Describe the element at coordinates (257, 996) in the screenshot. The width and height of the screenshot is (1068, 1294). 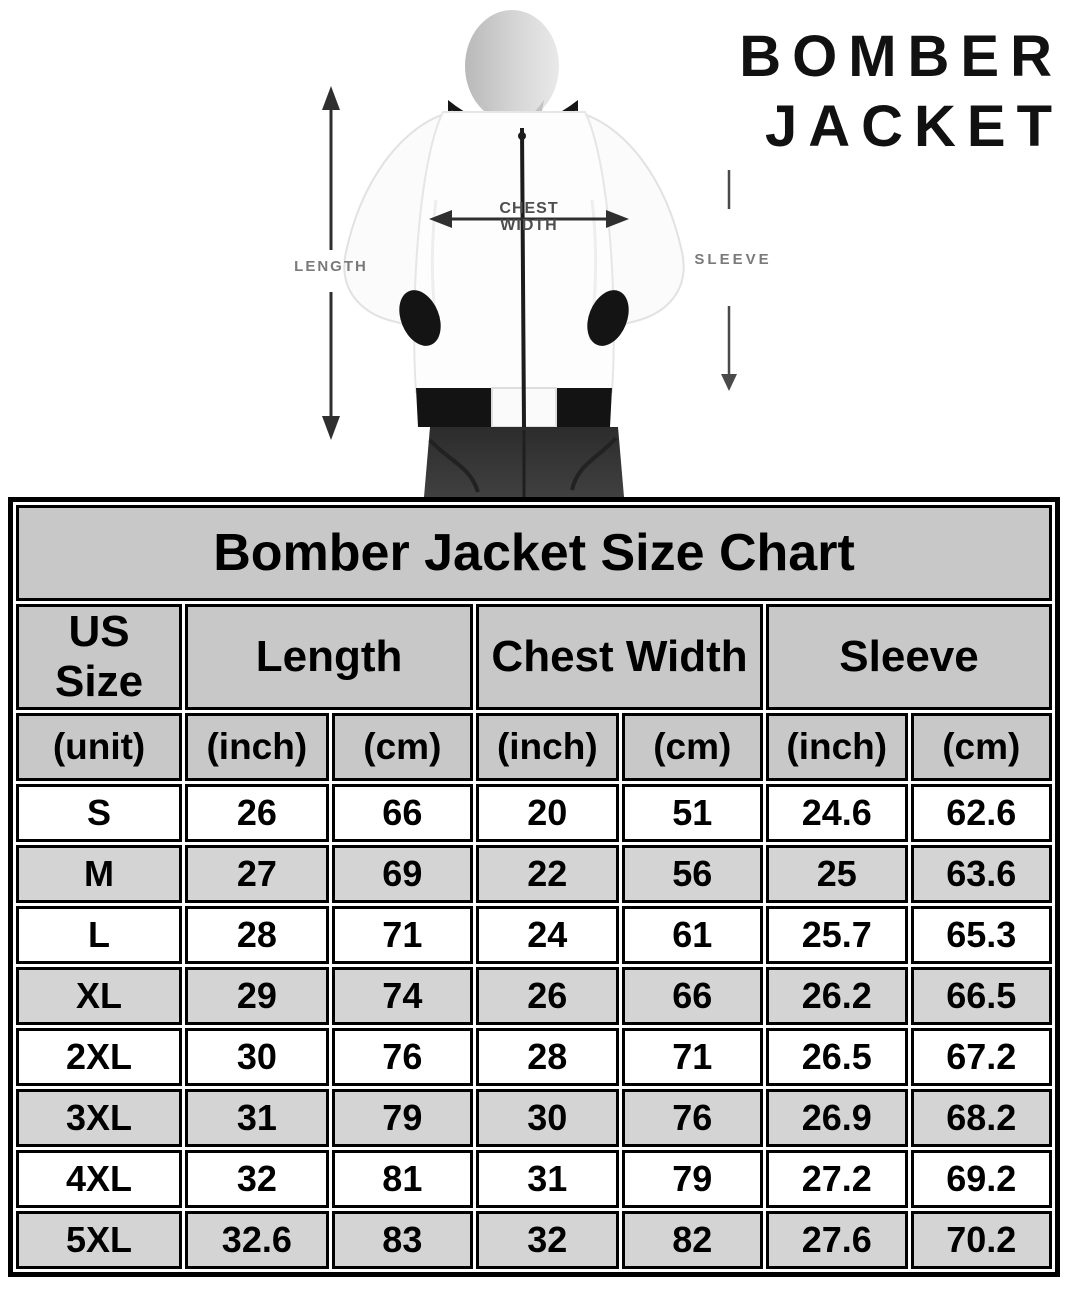
I see `value-cell: 29` at that location.